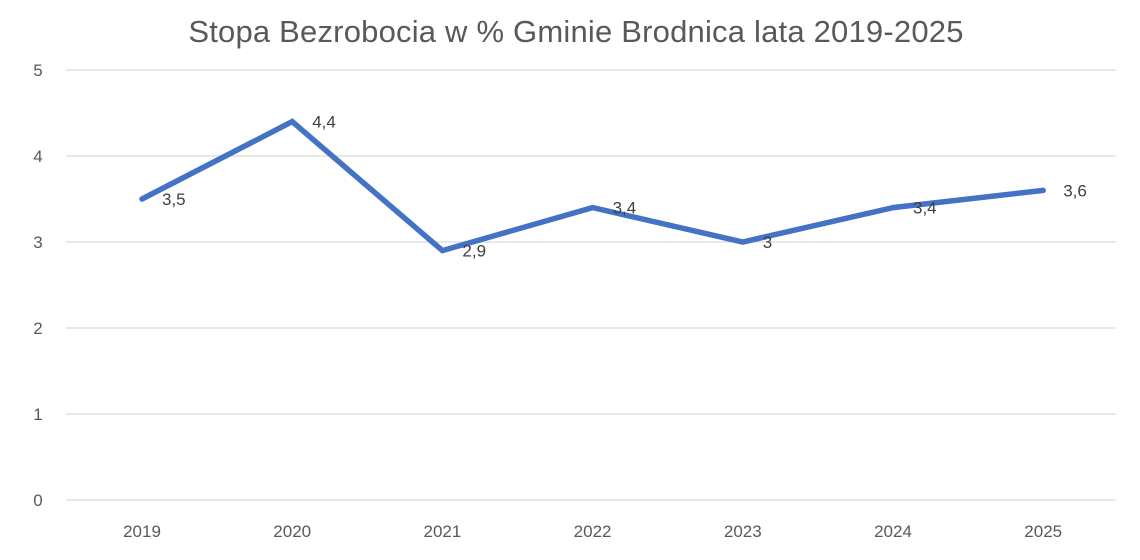 This screenshot has width=1140, height=560. I want to click on data-label: 3,5, so click(174, 199).